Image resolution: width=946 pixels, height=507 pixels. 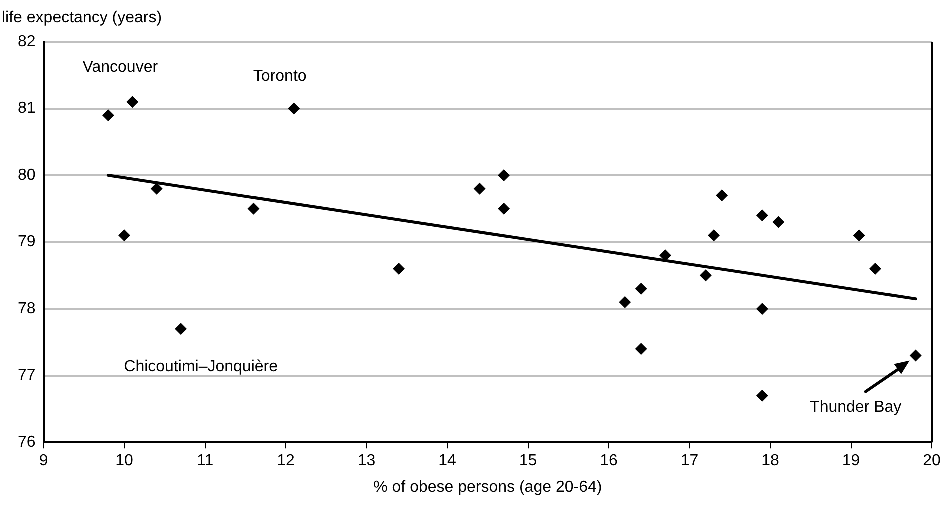 I want to click on x-tick-label: 18, so click(x=771, y=461).